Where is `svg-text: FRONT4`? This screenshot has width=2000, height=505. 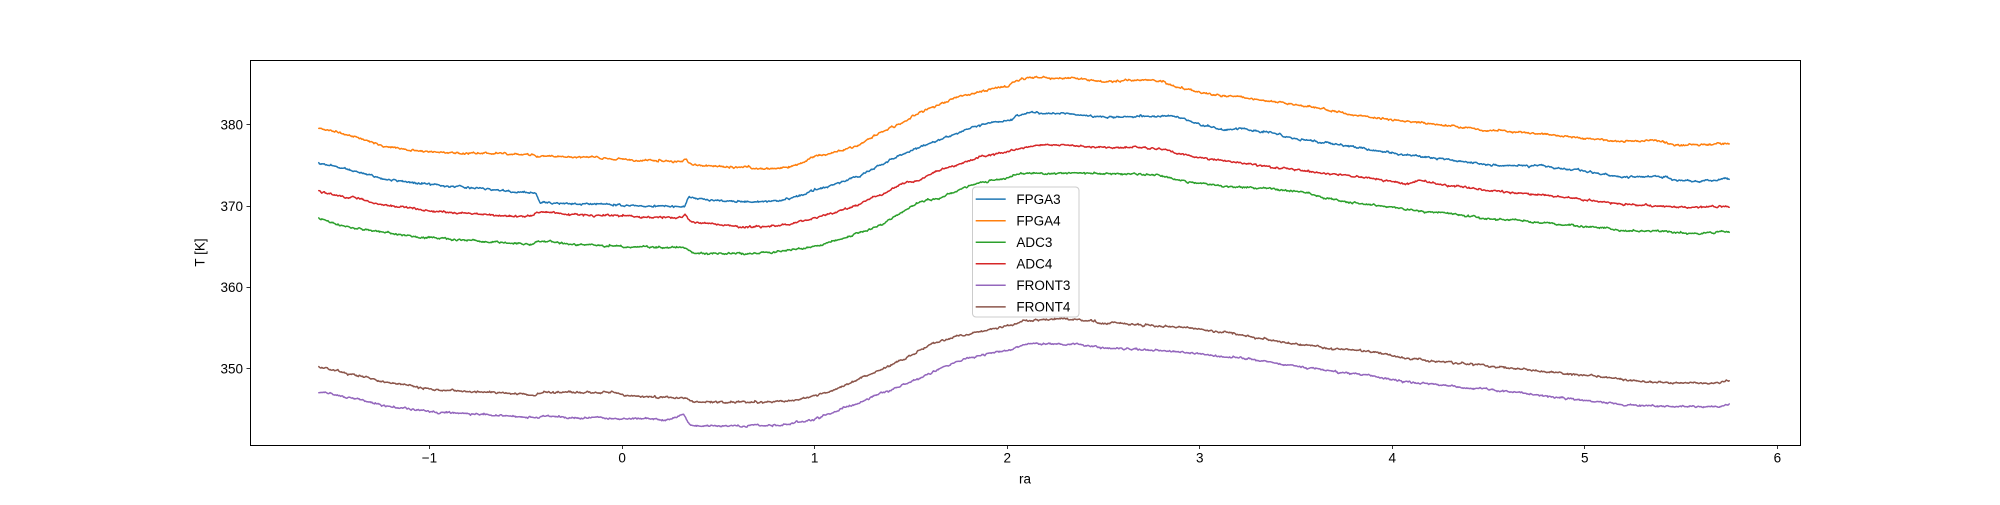 svg-text: FRONT4 is located at coordinates (1043, 307).